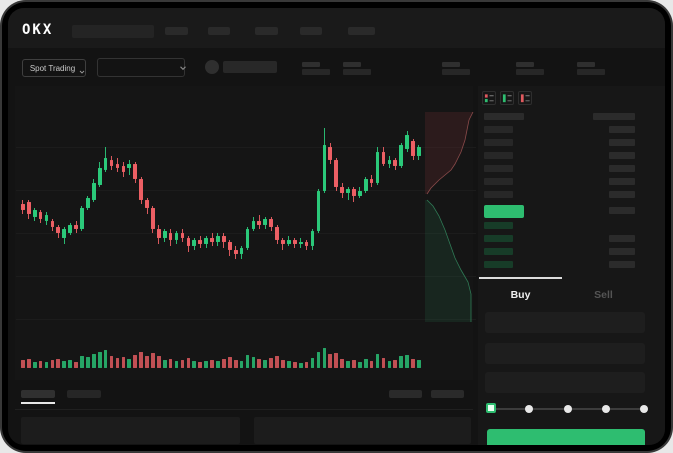 Image resolution: width=673 pixels, height=453 pixels. What do you see at coordinates (141, 67) in the screenshot?
I see `pair-dropdown` at bounding box center [141, 67].